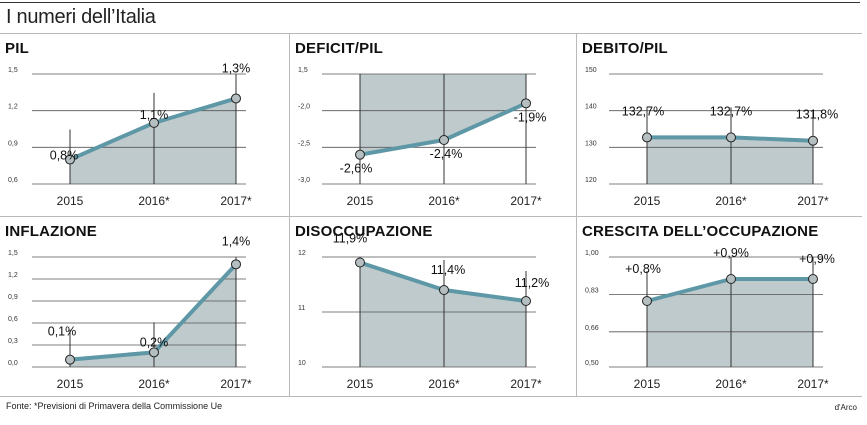 Image resolution: width=867 pixels, height=425 pixels. I want to click on data-label: +0,8%, so click(643, 269).